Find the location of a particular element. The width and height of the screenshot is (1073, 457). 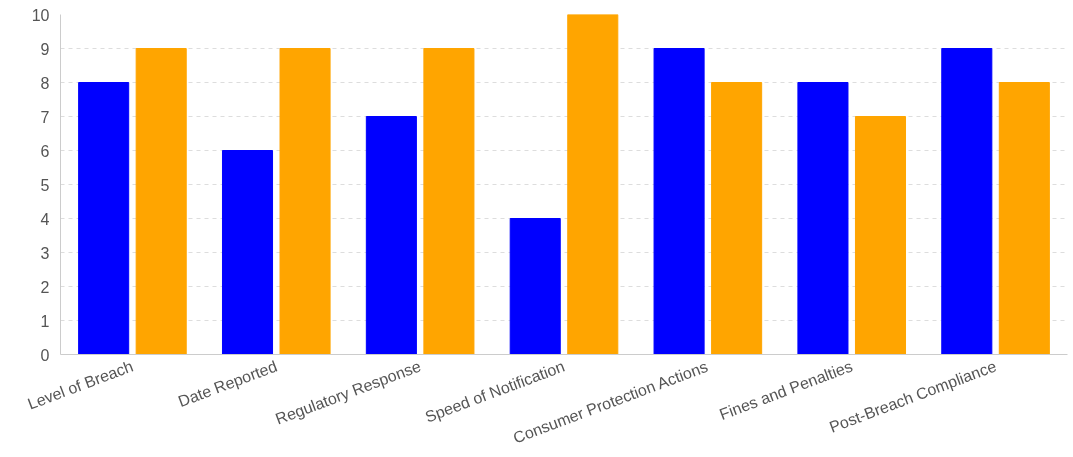

y-tick-label: 9 is located at coordinates (45, 49).